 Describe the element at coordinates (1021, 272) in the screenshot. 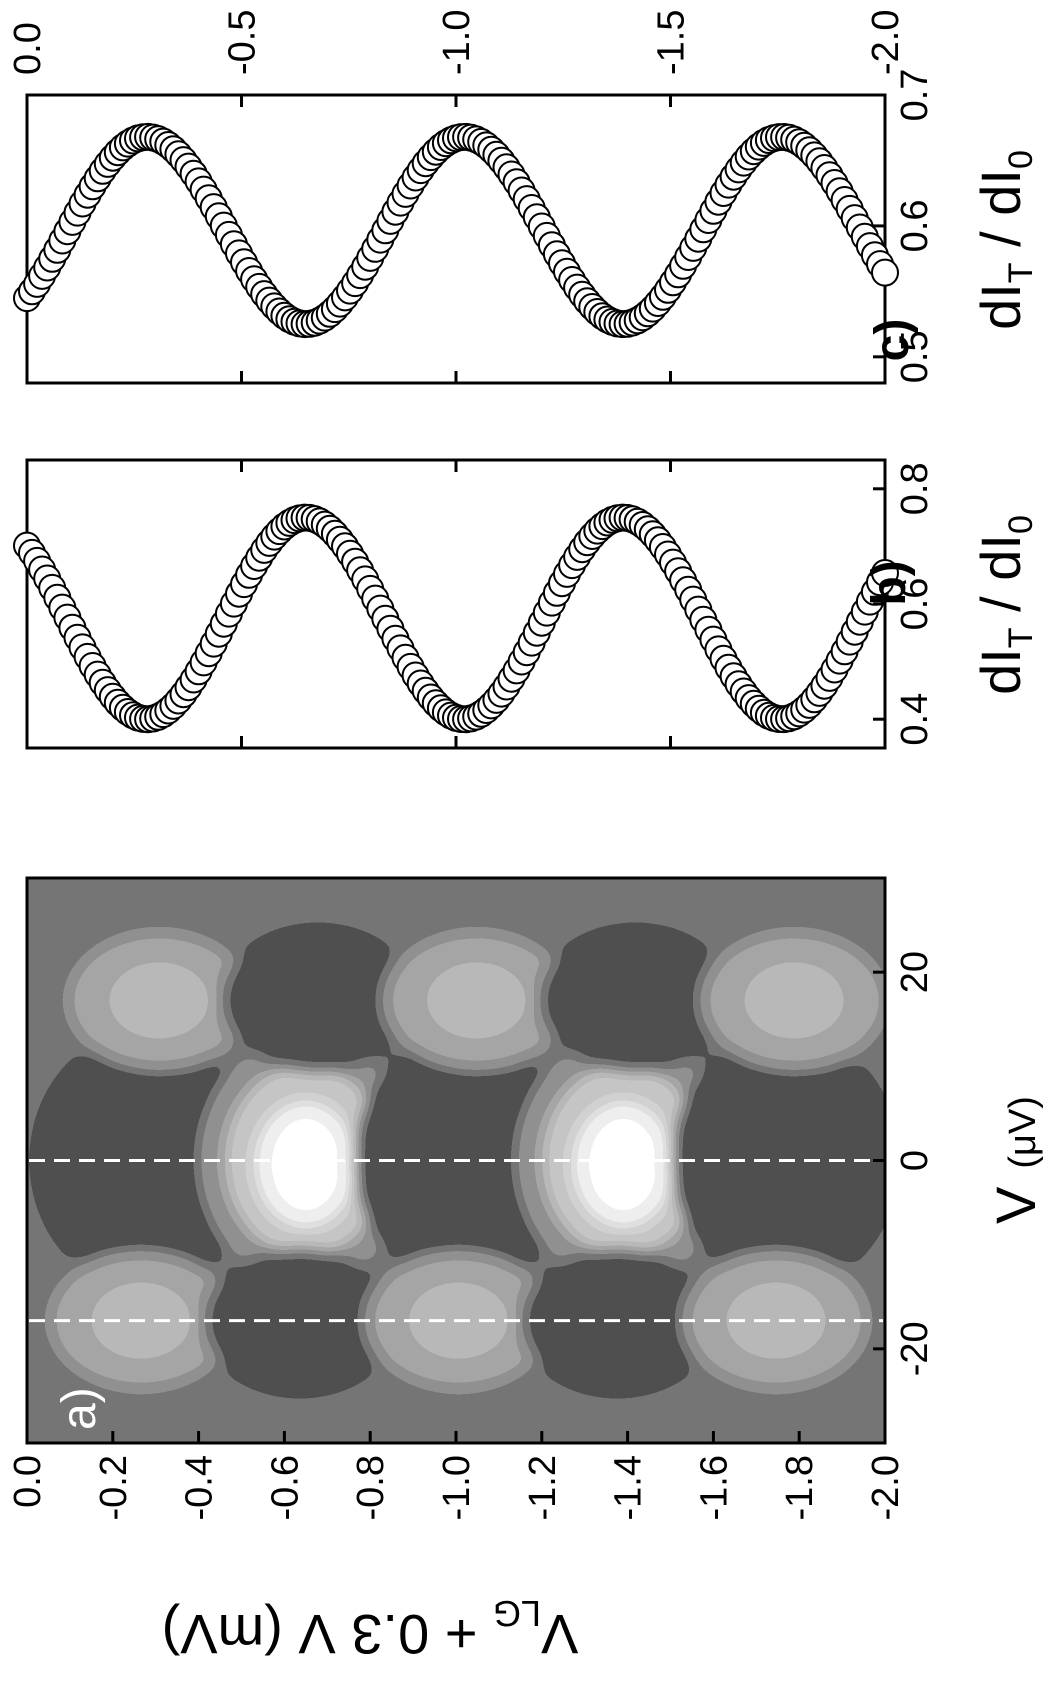

I see `panel-c-x-label-sub-t: T` at that location.